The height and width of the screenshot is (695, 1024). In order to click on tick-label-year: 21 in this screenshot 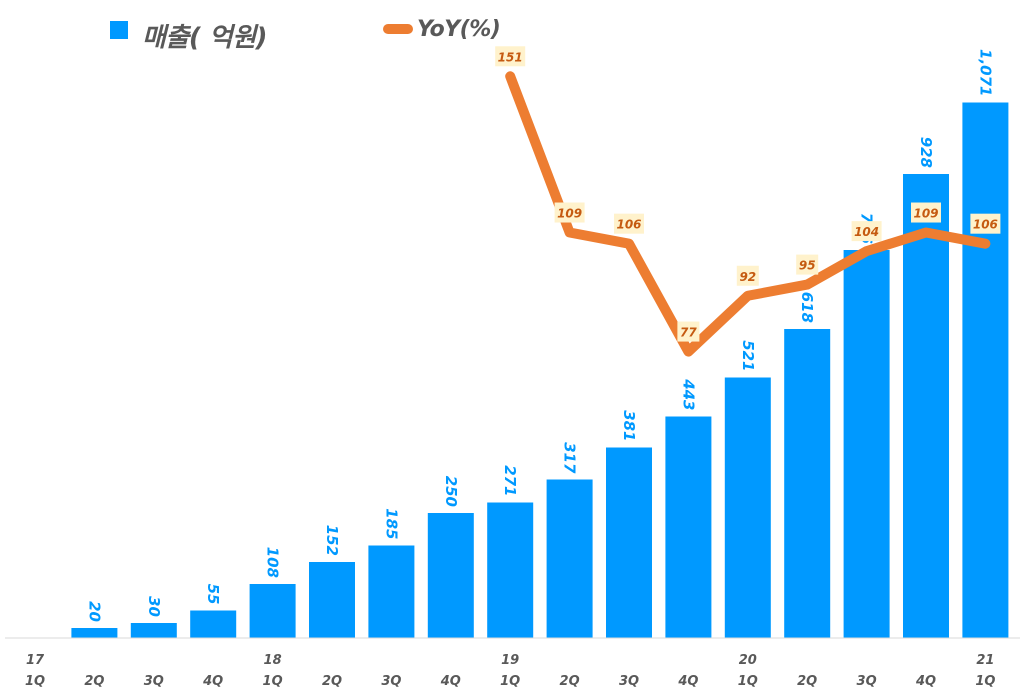, I will do `click(985, 660)`.